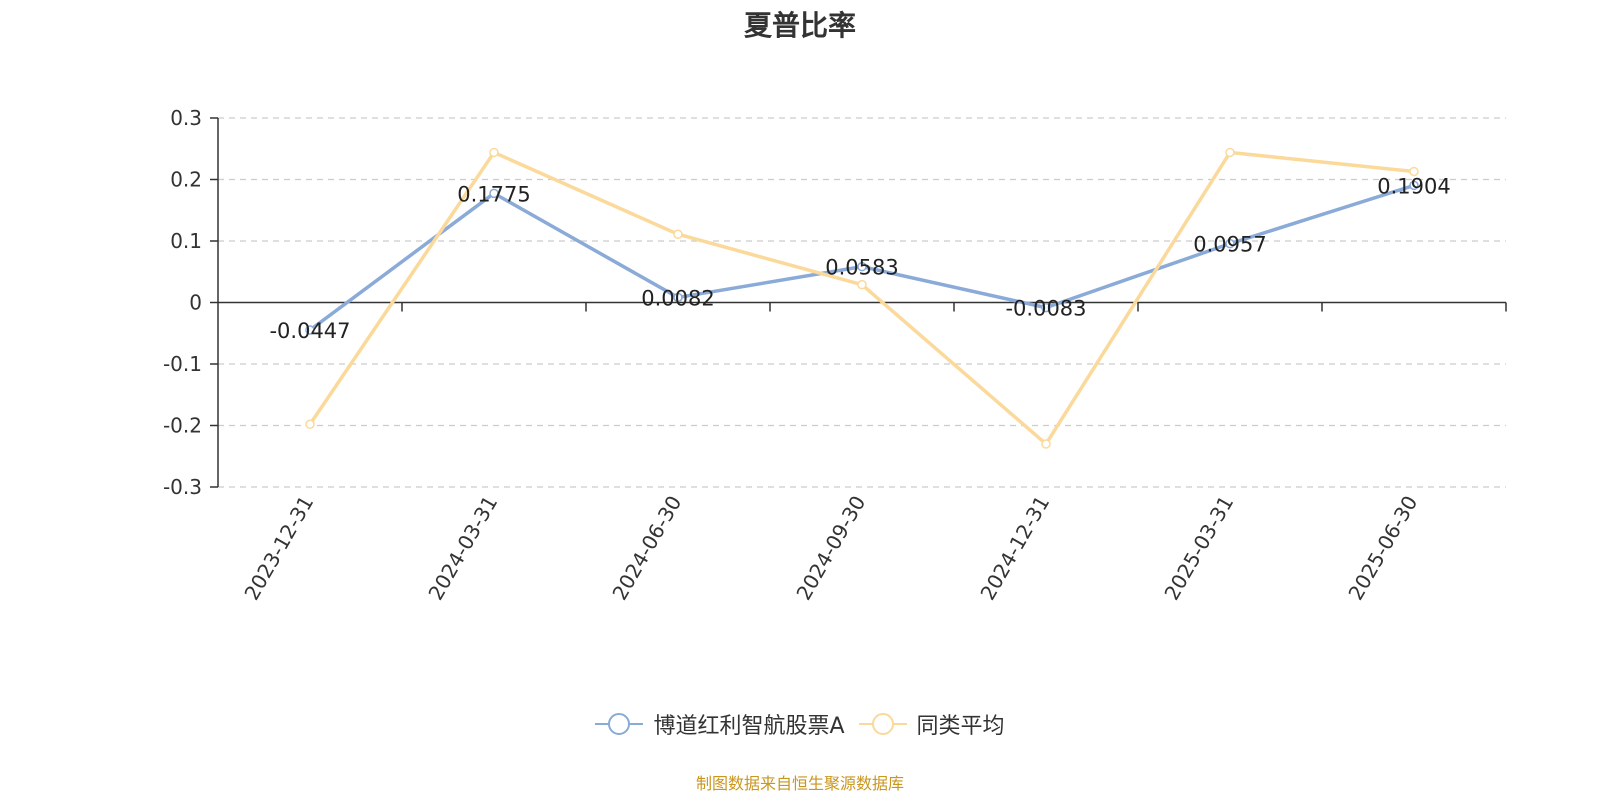  I want to click on legend-marker-series-b-icon, so click(882, 724).